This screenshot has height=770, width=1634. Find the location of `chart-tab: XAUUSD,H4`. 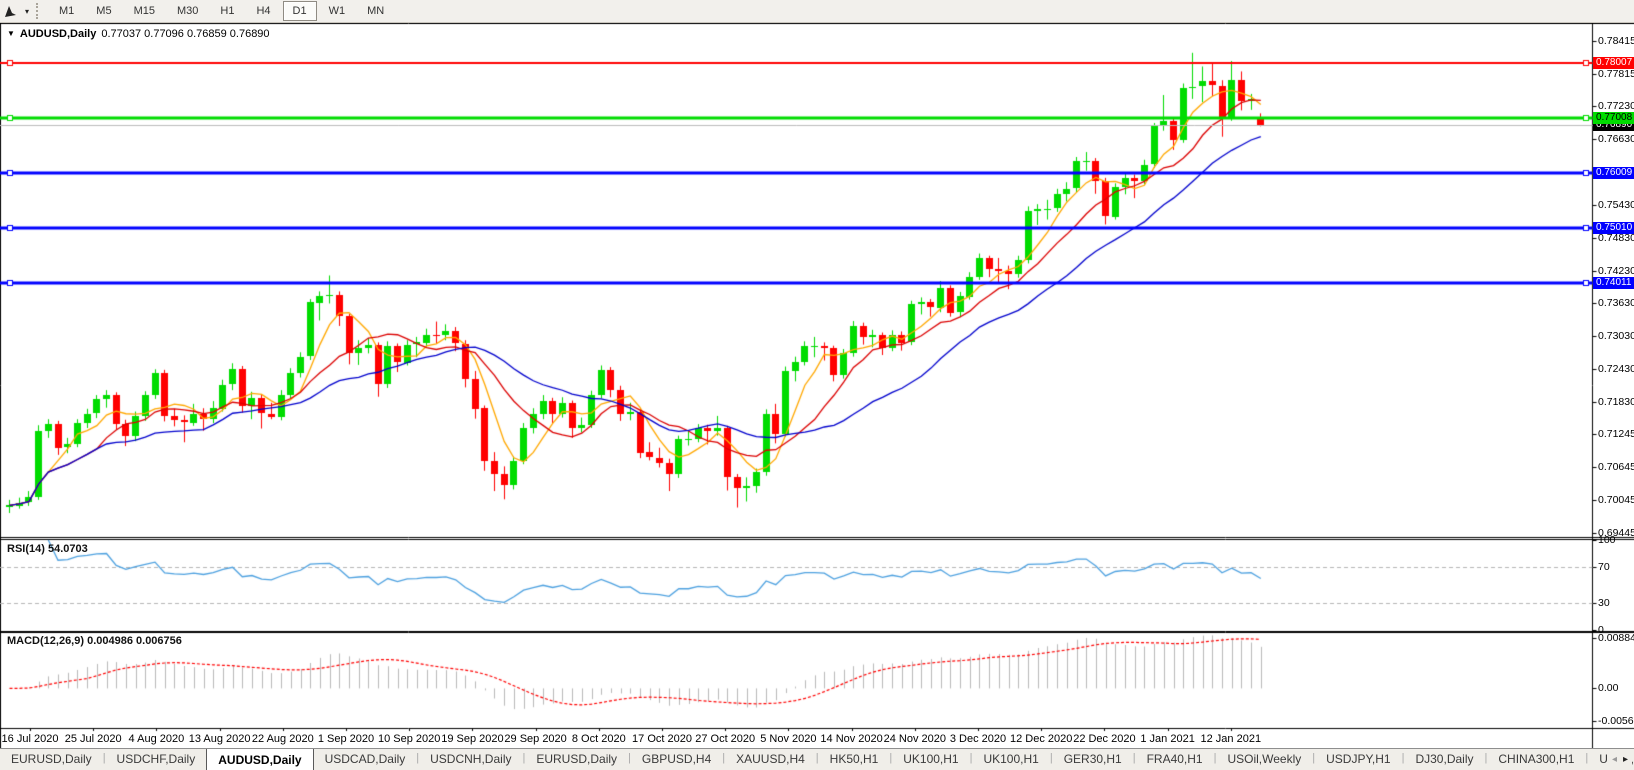

chart-tab: XAUUSD,H4 is located at coordinates (770, 759).